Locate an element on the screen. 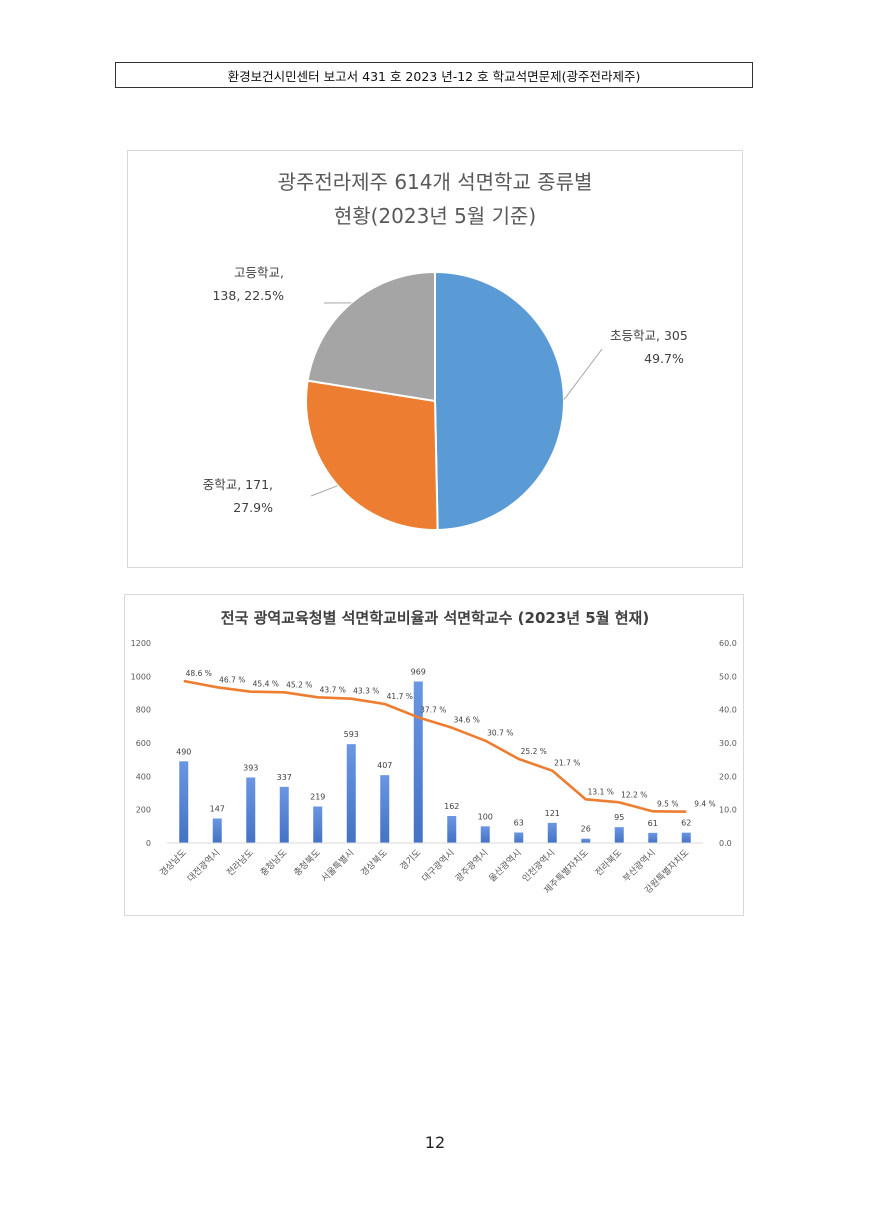 The image size is (870, 1230). x-category-label: 충청남도 is located at coordinates (273, 862).